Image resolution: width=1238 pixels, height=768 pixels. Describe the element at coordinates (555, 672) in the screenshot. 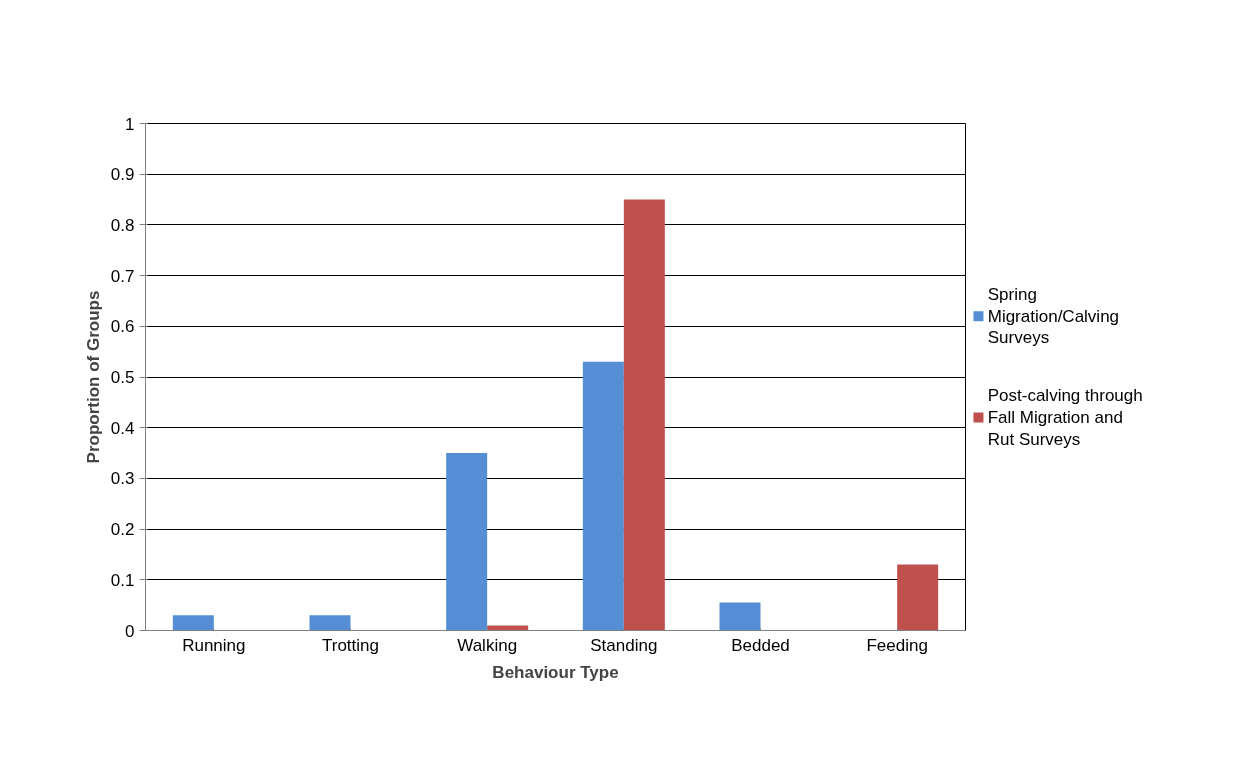

I see `x-axis-title: Behaviour Type` at that location.